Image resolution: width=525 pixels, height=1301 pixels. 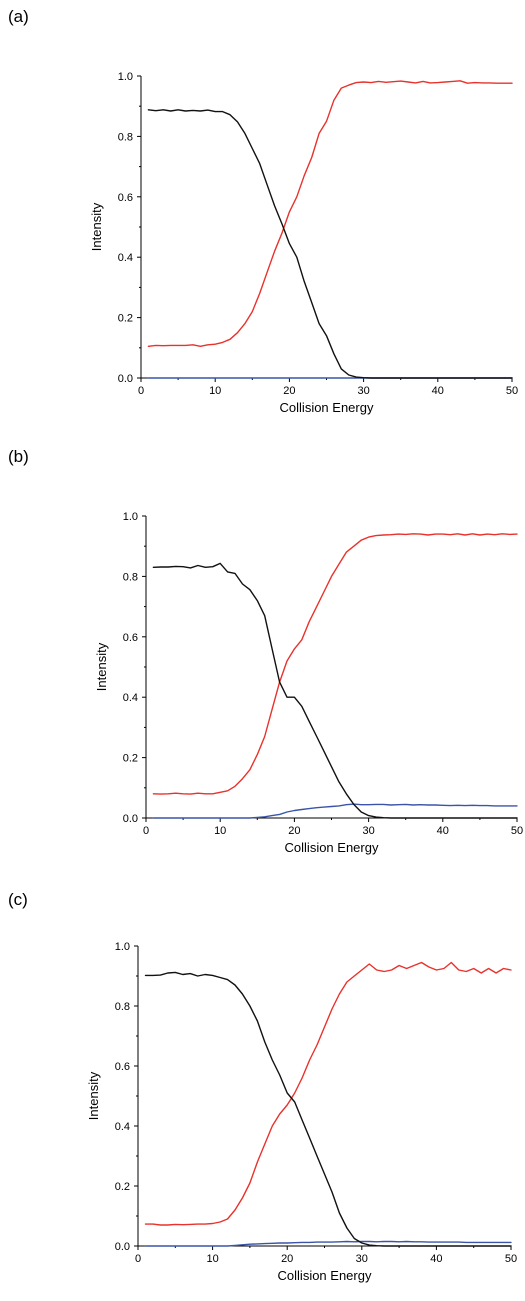 I want to click on panel-label: (b), so click(x=18, y=456).